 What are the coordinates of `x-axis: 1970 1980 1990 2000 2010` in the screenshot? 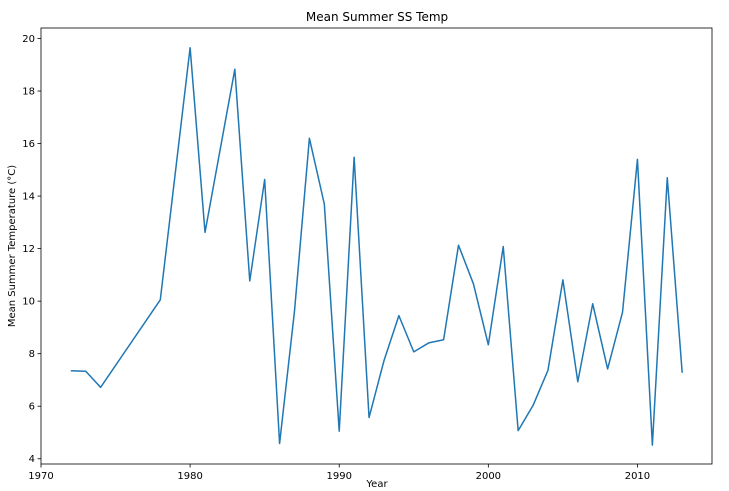 It's located at (339, 473).